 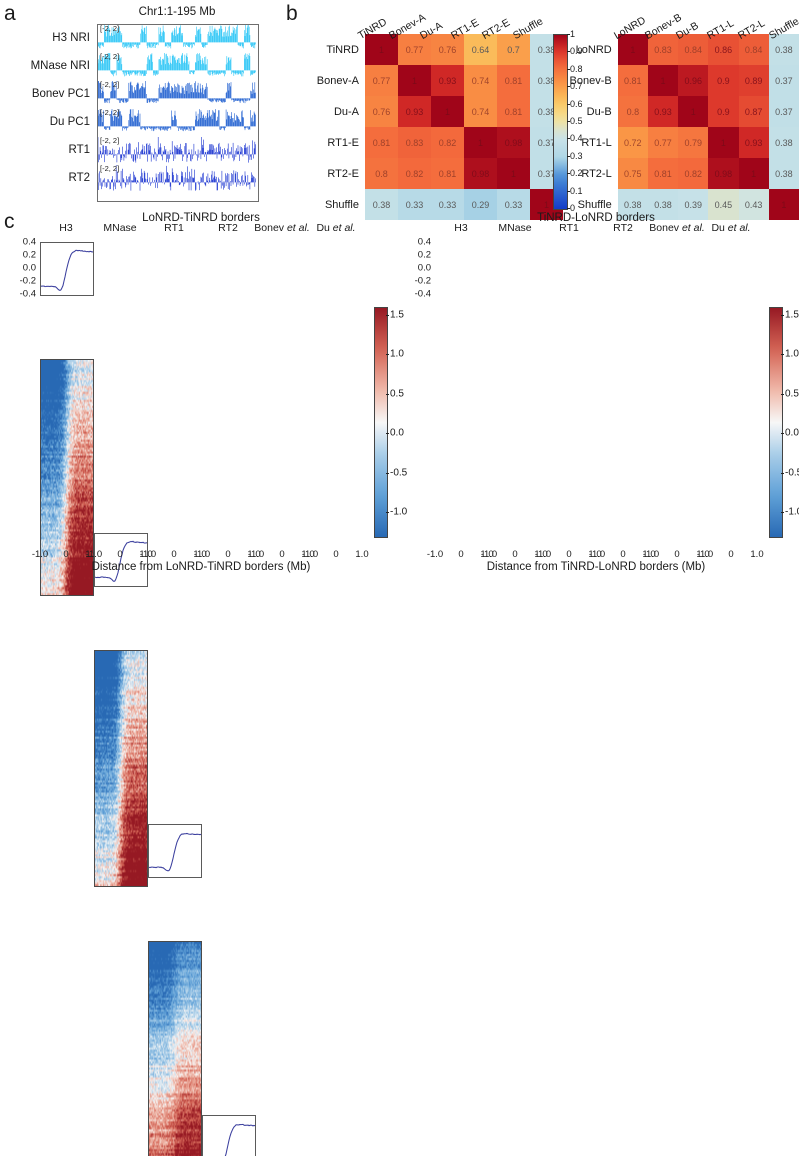 I want to click on panel-b-letter: b, so click(x=292, y=13).